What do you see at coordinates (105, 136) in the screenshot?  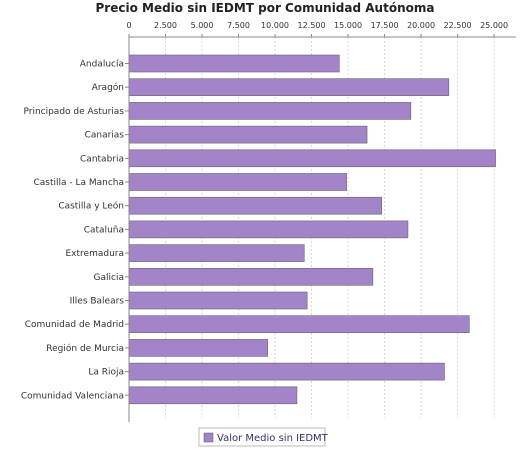 I see `category-label: Canarias` at bounding box center [105, 136].